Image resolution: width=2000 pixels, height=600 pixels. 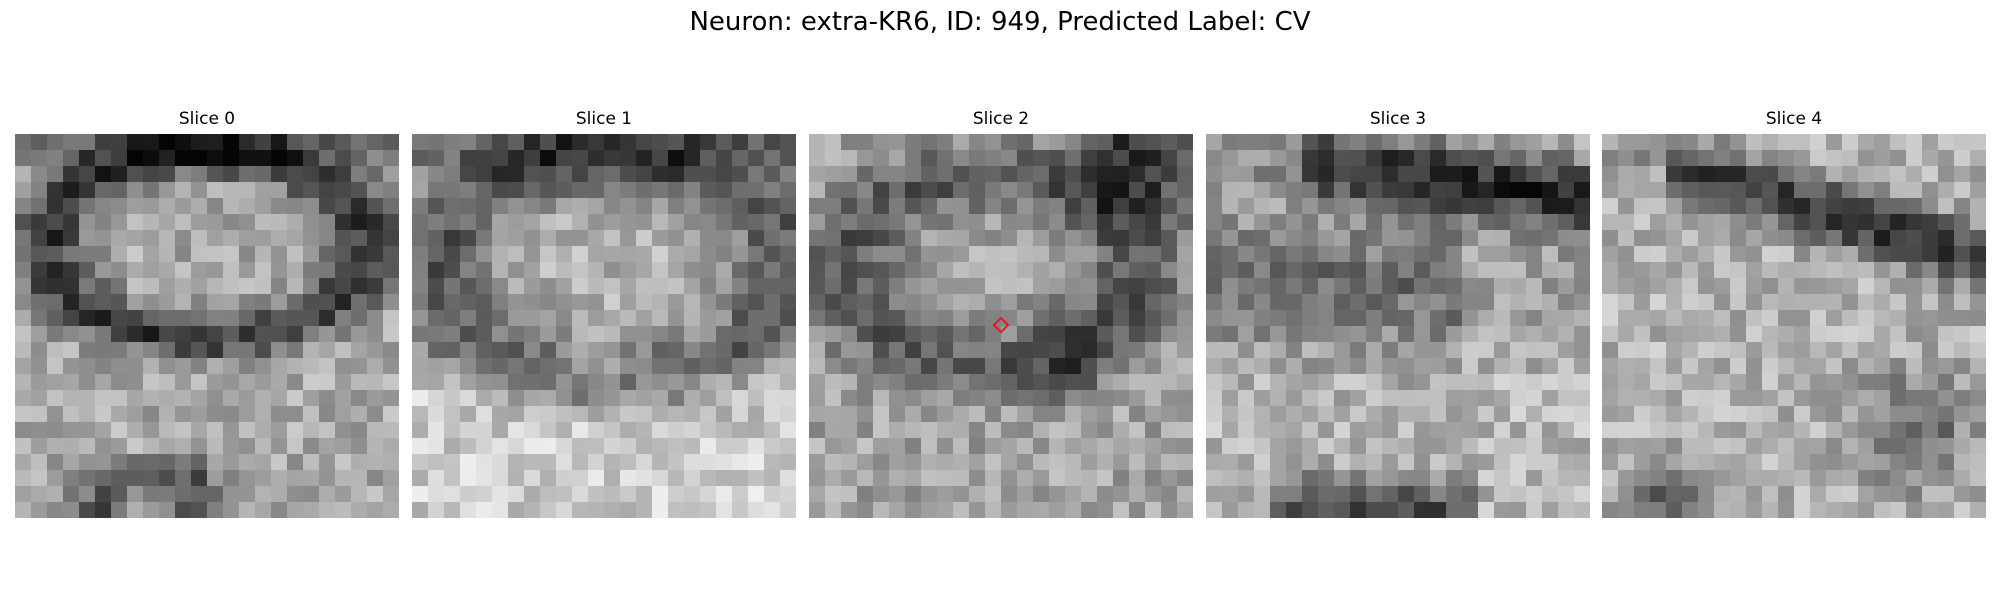 I want to click on slice-panel-4: Slice 4, so click(x=1794, y=313).